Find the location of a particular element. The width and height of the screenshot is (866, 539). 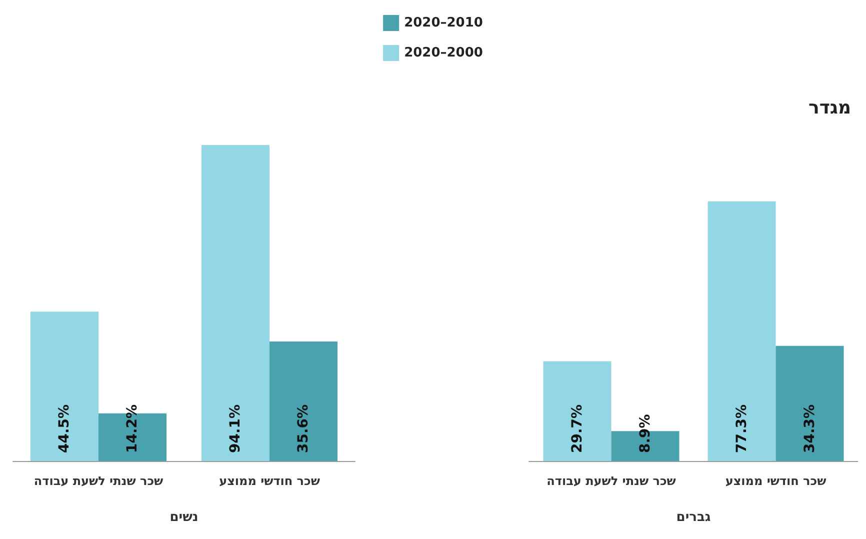

chart-title: מגדר is located at coordinates (830, 108).